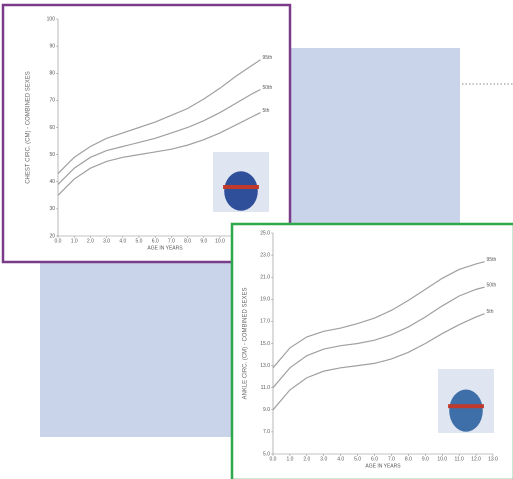 The image size is (513, 479). What do you see at coordinates (246, 343) in the screenshot?
I see `y-axis-label: ANKLE CIRC. (CM) - COMBINED SEXES` at bounding box center [246, 343].